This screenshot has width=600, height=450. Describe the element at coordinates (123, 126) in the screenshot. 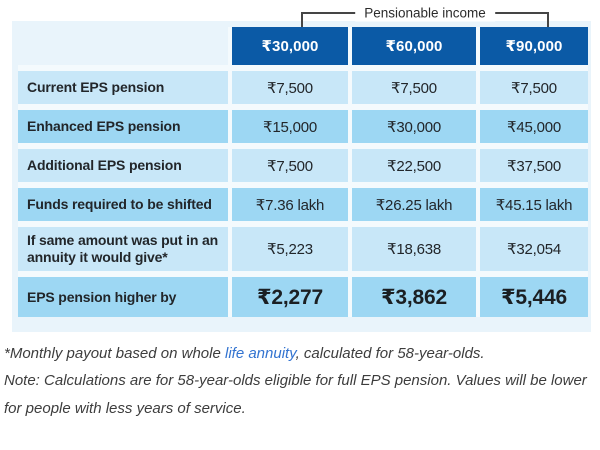

I see `row-label-enhanced-eps-pension: Enhanced EPS pension` at that location.